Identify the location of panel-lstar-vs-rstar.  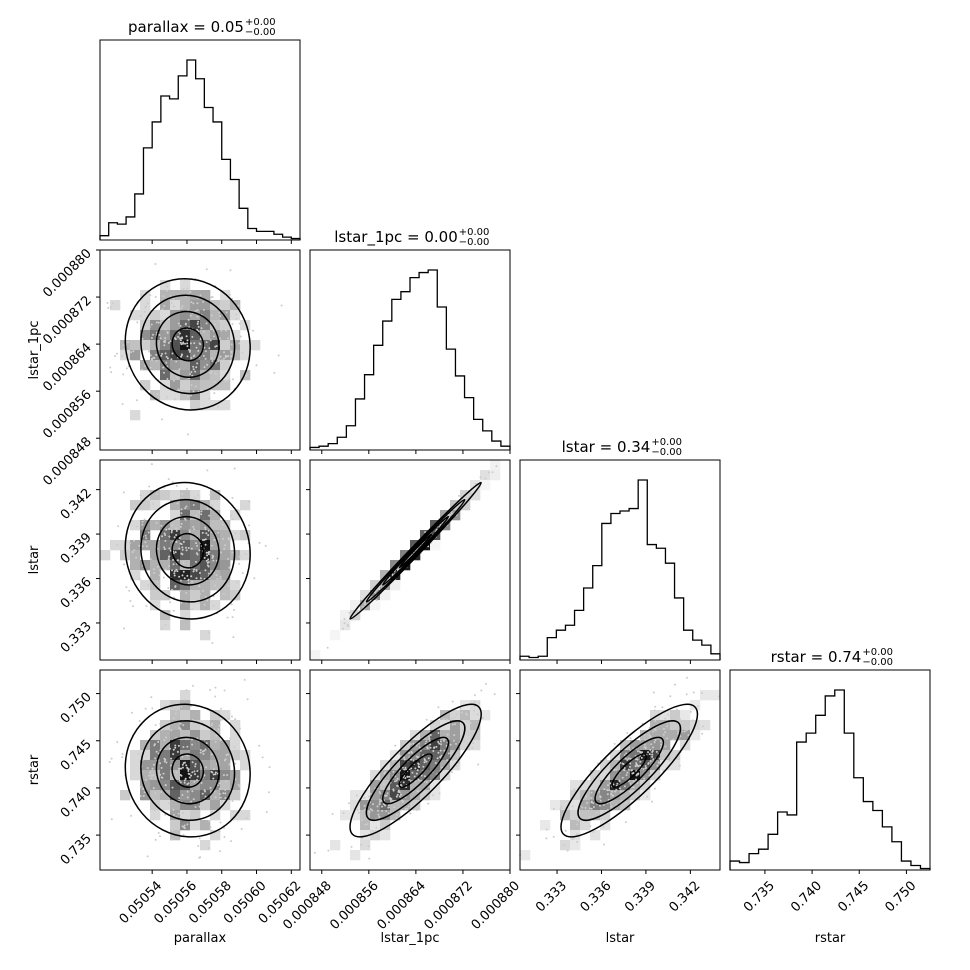
(620, 768).